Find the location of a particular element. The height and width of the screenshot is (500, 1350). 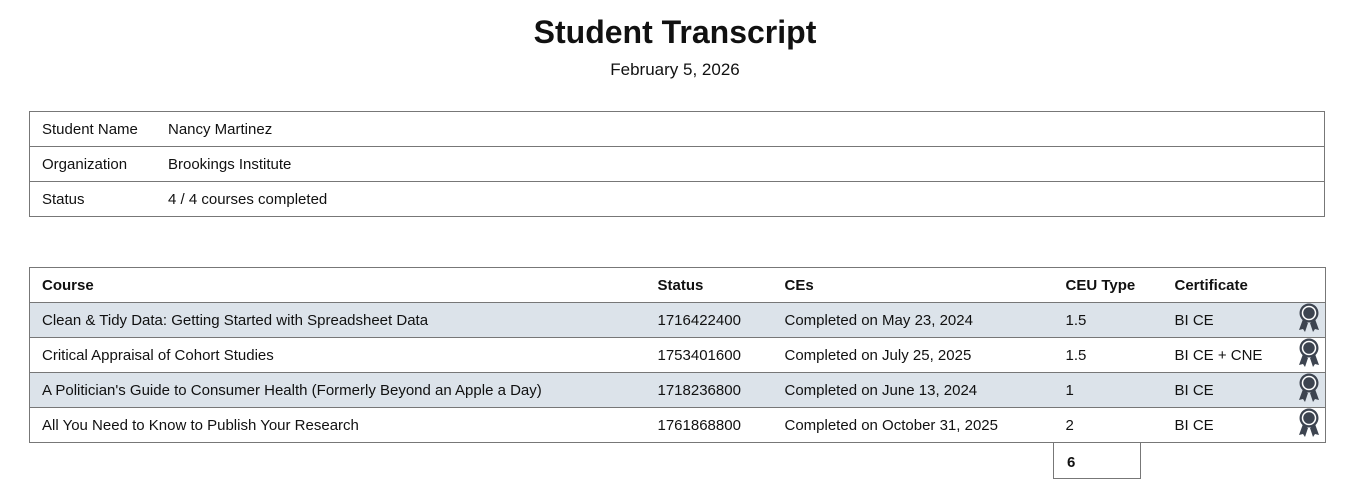

info-value: Brookings Institute is located at coordinates (740, 164).